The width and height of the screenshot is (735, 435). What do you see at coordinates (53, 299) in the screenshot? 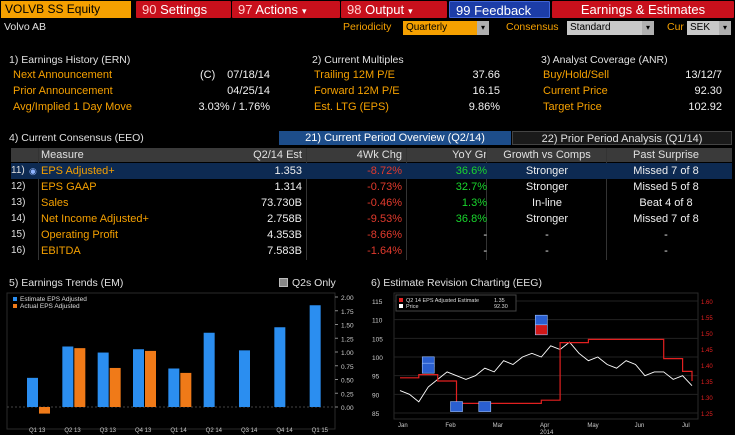
I see `legend-label-estimate: Estimate EPS Adjusted` at bounding box center [53, 299].